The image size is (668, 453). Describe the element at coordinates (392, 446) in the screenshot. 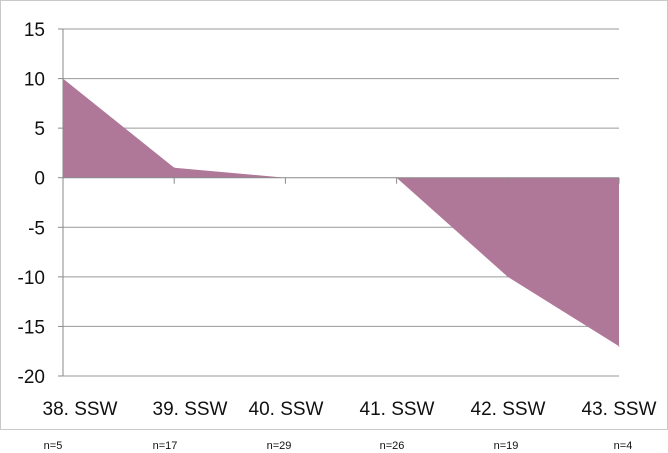

I see `sample-size-label: n=26` at that location.